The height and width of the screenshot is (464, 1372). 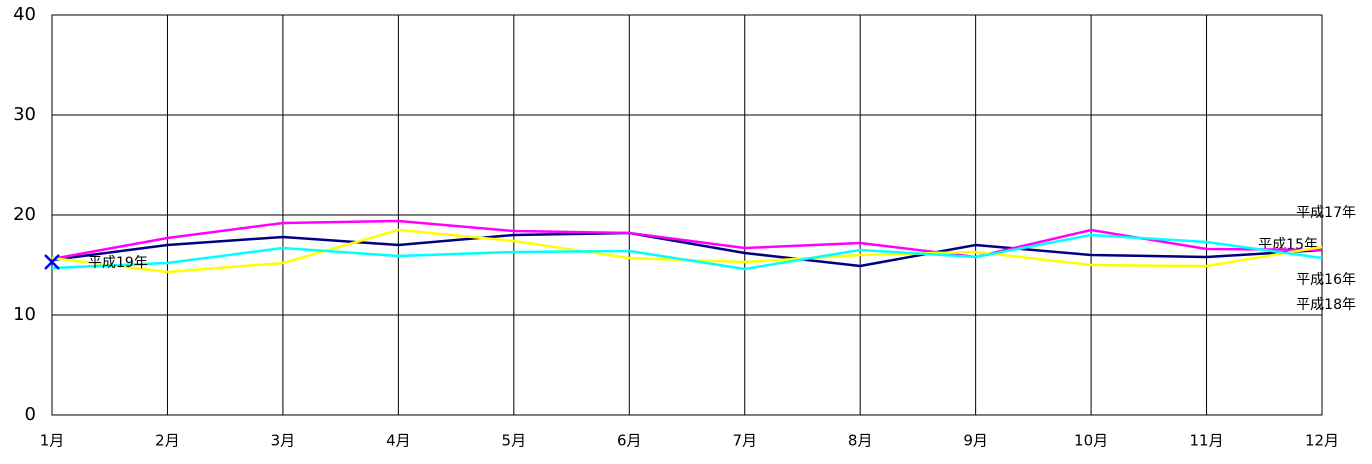 I want to click on x-tick-label: 9月, so click(x=975, y=441).